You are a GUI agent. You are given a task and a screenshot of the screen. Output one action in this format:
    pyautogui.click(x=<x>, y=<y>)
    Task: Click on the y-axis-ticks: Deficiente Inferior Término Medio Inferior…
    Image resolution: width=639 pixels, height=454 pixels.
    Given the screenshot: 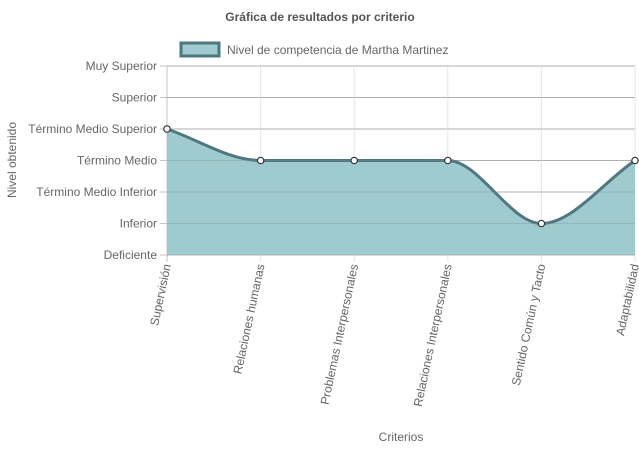 What is the action you would take?
    pyautogui.click(x=92, y=160)
    